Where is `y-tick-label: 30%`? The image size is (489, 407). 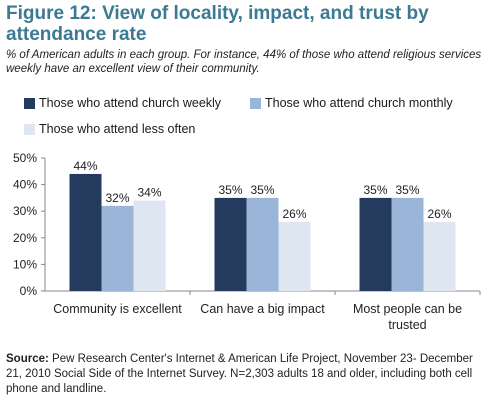
y-tick-label: 30% is located at coordinates (25, 211).